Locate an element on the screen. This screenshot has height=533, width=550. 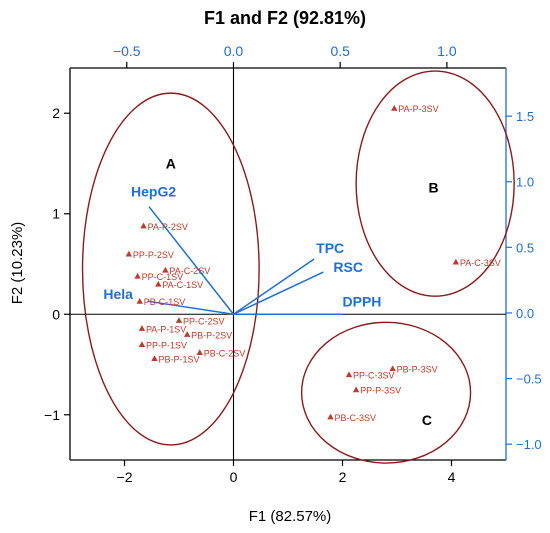
x-tick-label: 2 is located at coordinates (343, 477).